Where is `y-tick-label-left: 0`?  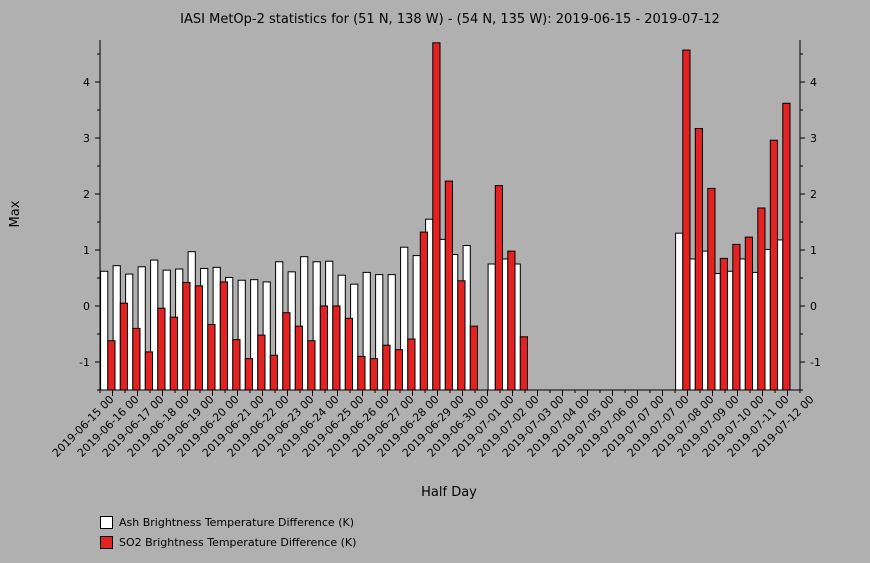 y-tick-label-left: 0 is located at coordinates (86, 306).